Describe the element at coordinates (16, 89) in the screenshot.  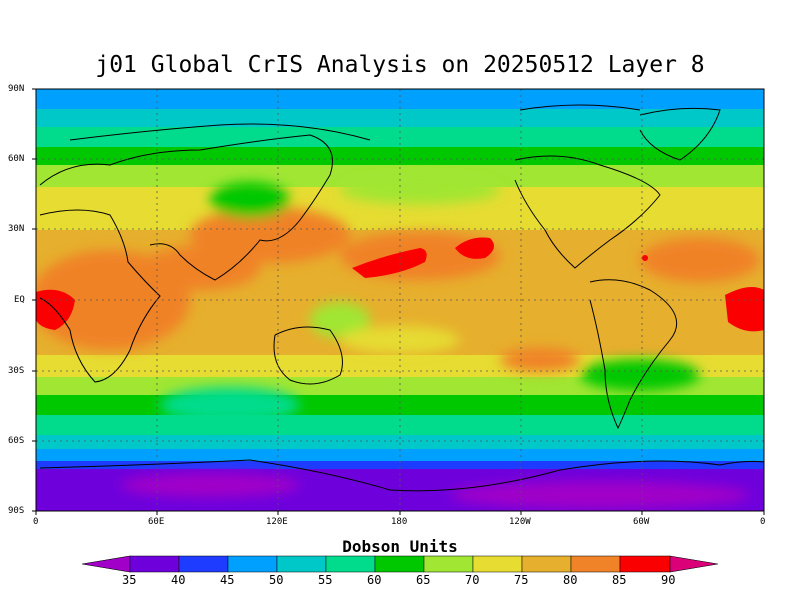
I see `lat-tick-label: 90N` at that location.